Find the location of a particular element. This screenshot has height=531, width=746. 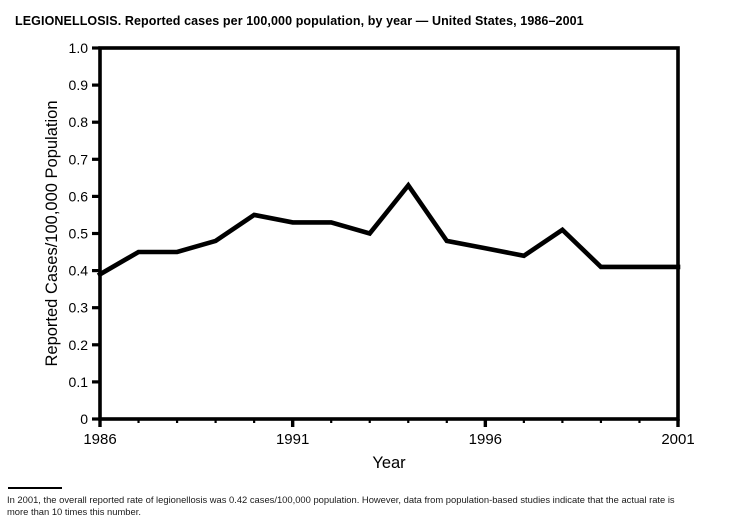

y-tick-label: 0.9 is located at coordinates (79, 85).